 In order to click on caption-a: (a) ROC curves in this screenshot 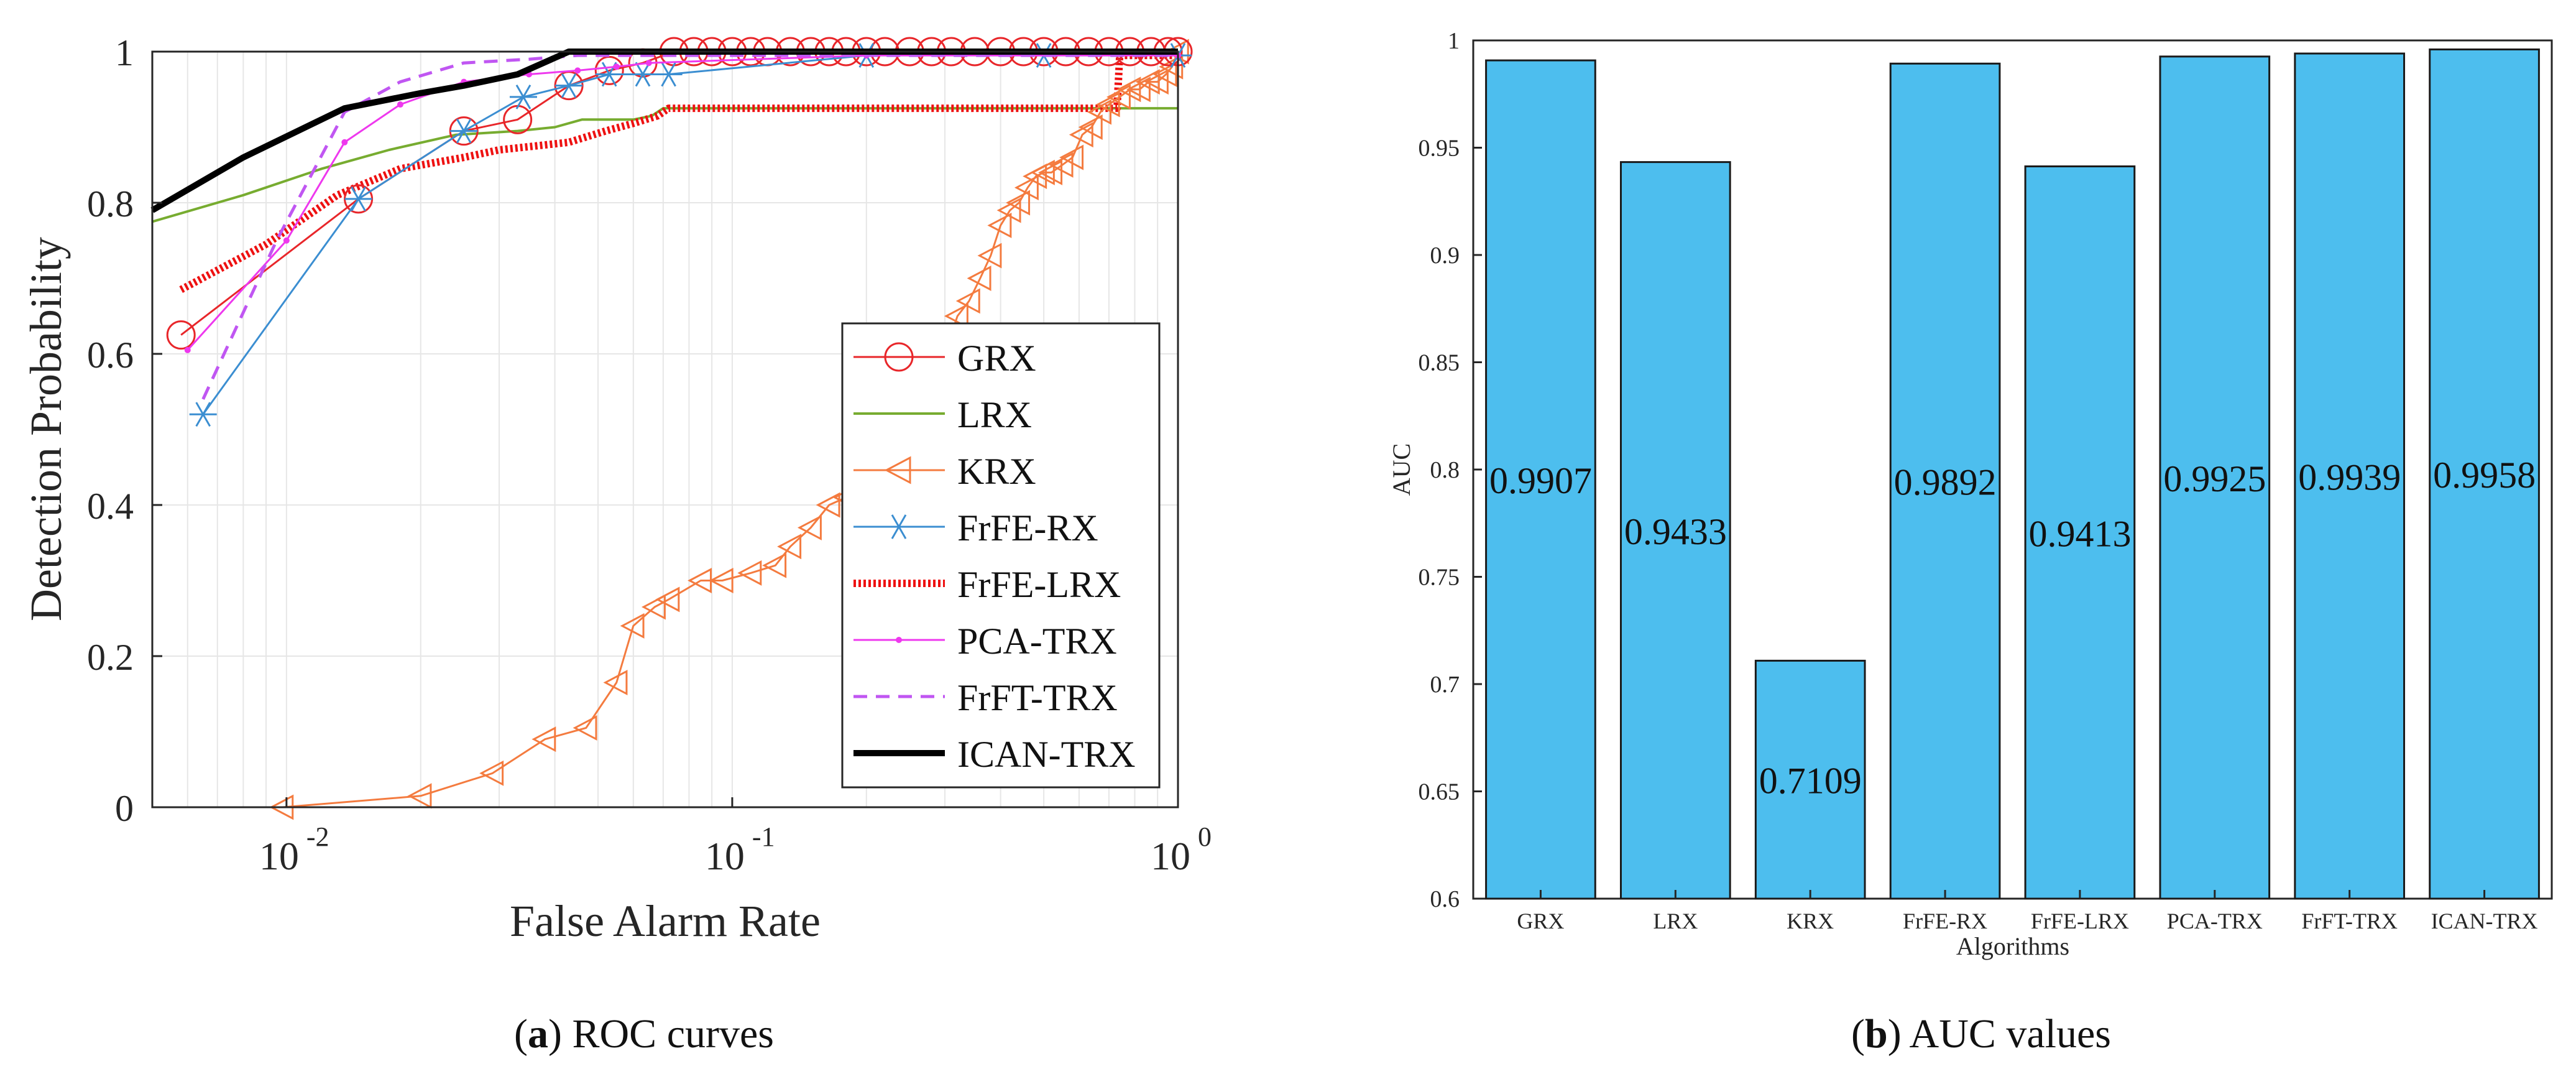, I will do `click(644, 1034)`.